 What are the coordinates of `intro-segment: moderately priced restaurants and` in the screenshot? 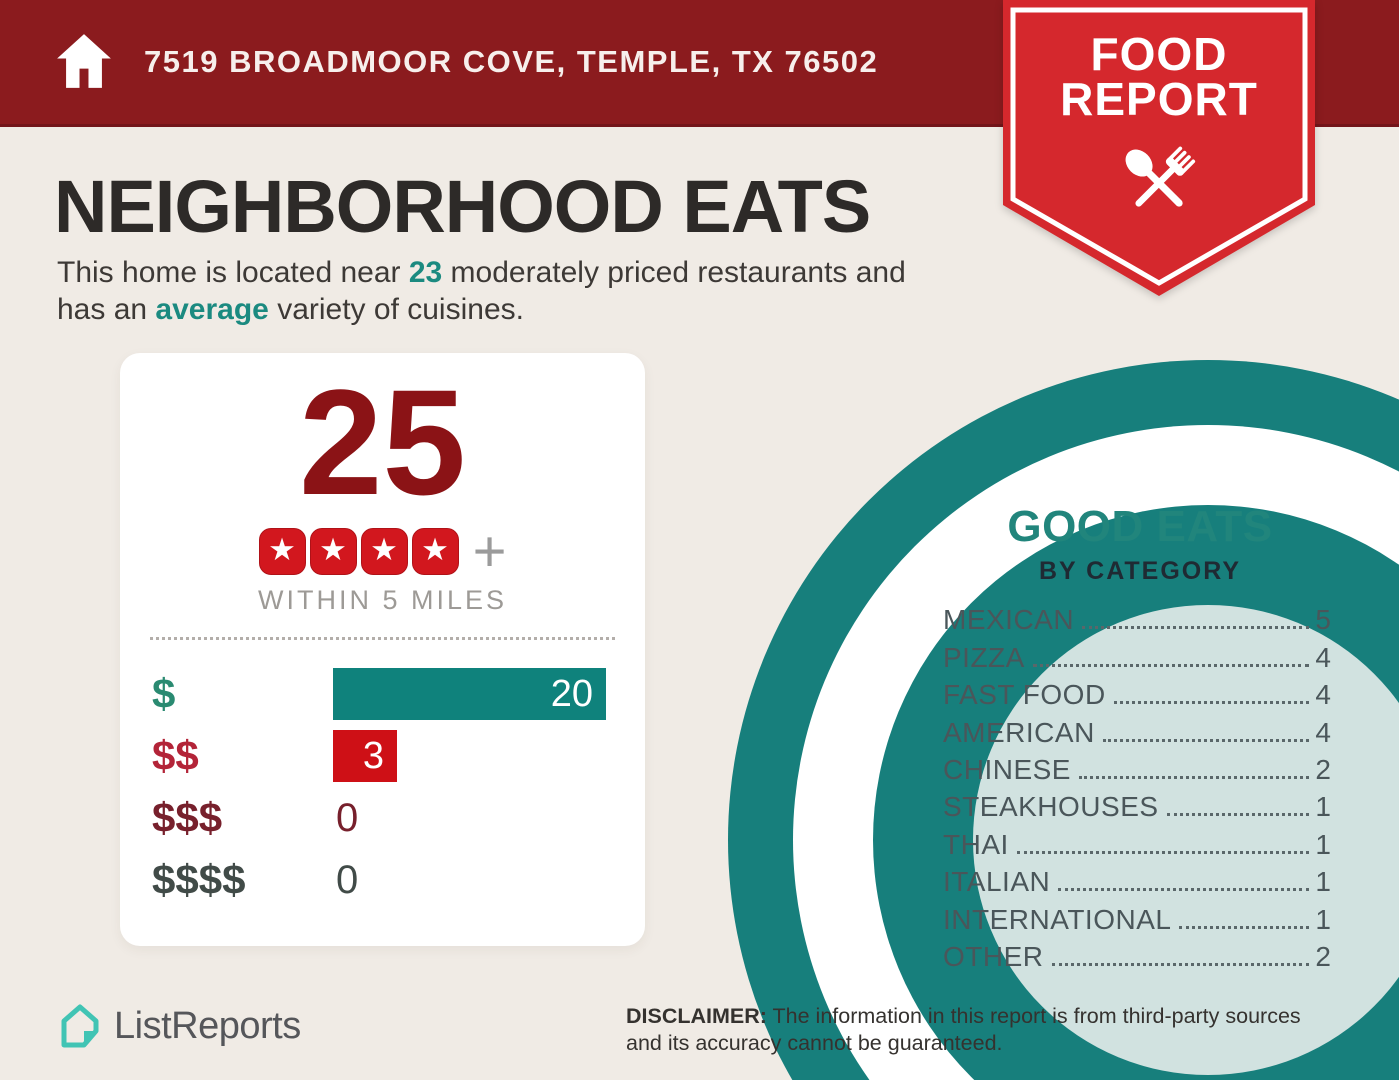 It's located at (674, 272).